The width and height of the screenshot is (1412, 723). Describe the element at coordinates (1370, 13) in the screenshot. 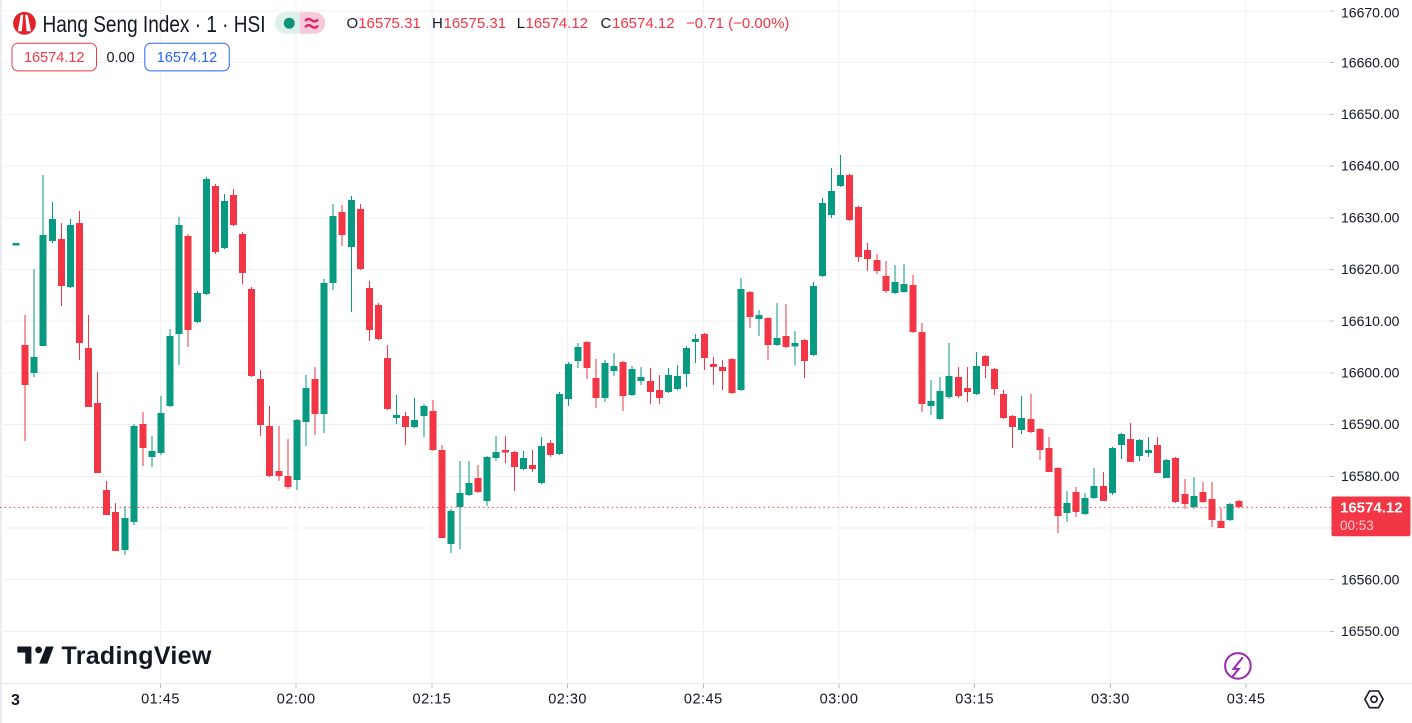

I see `svg-text: 16670.00` at that location.